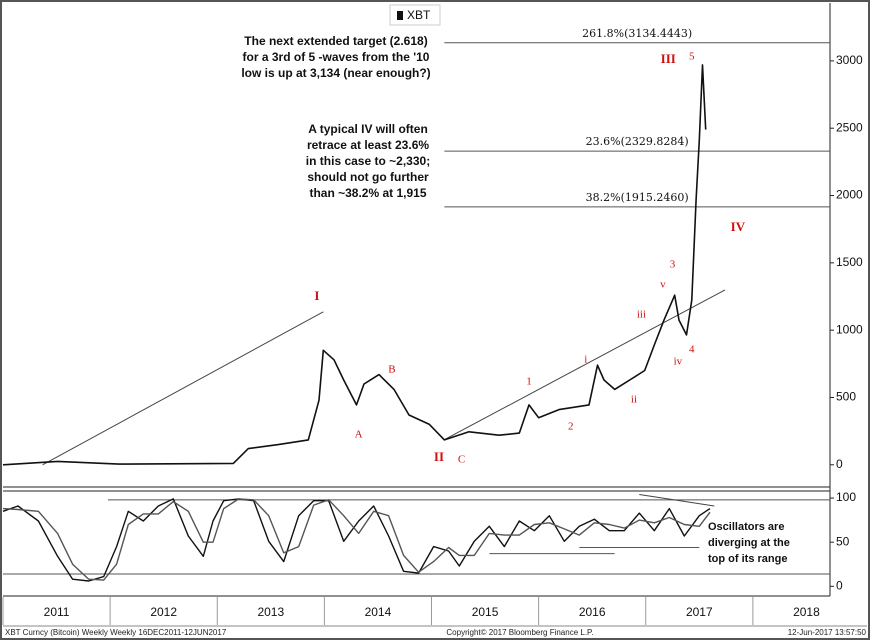  I want to click on x-tick-label: 2015, so click(485, 612).